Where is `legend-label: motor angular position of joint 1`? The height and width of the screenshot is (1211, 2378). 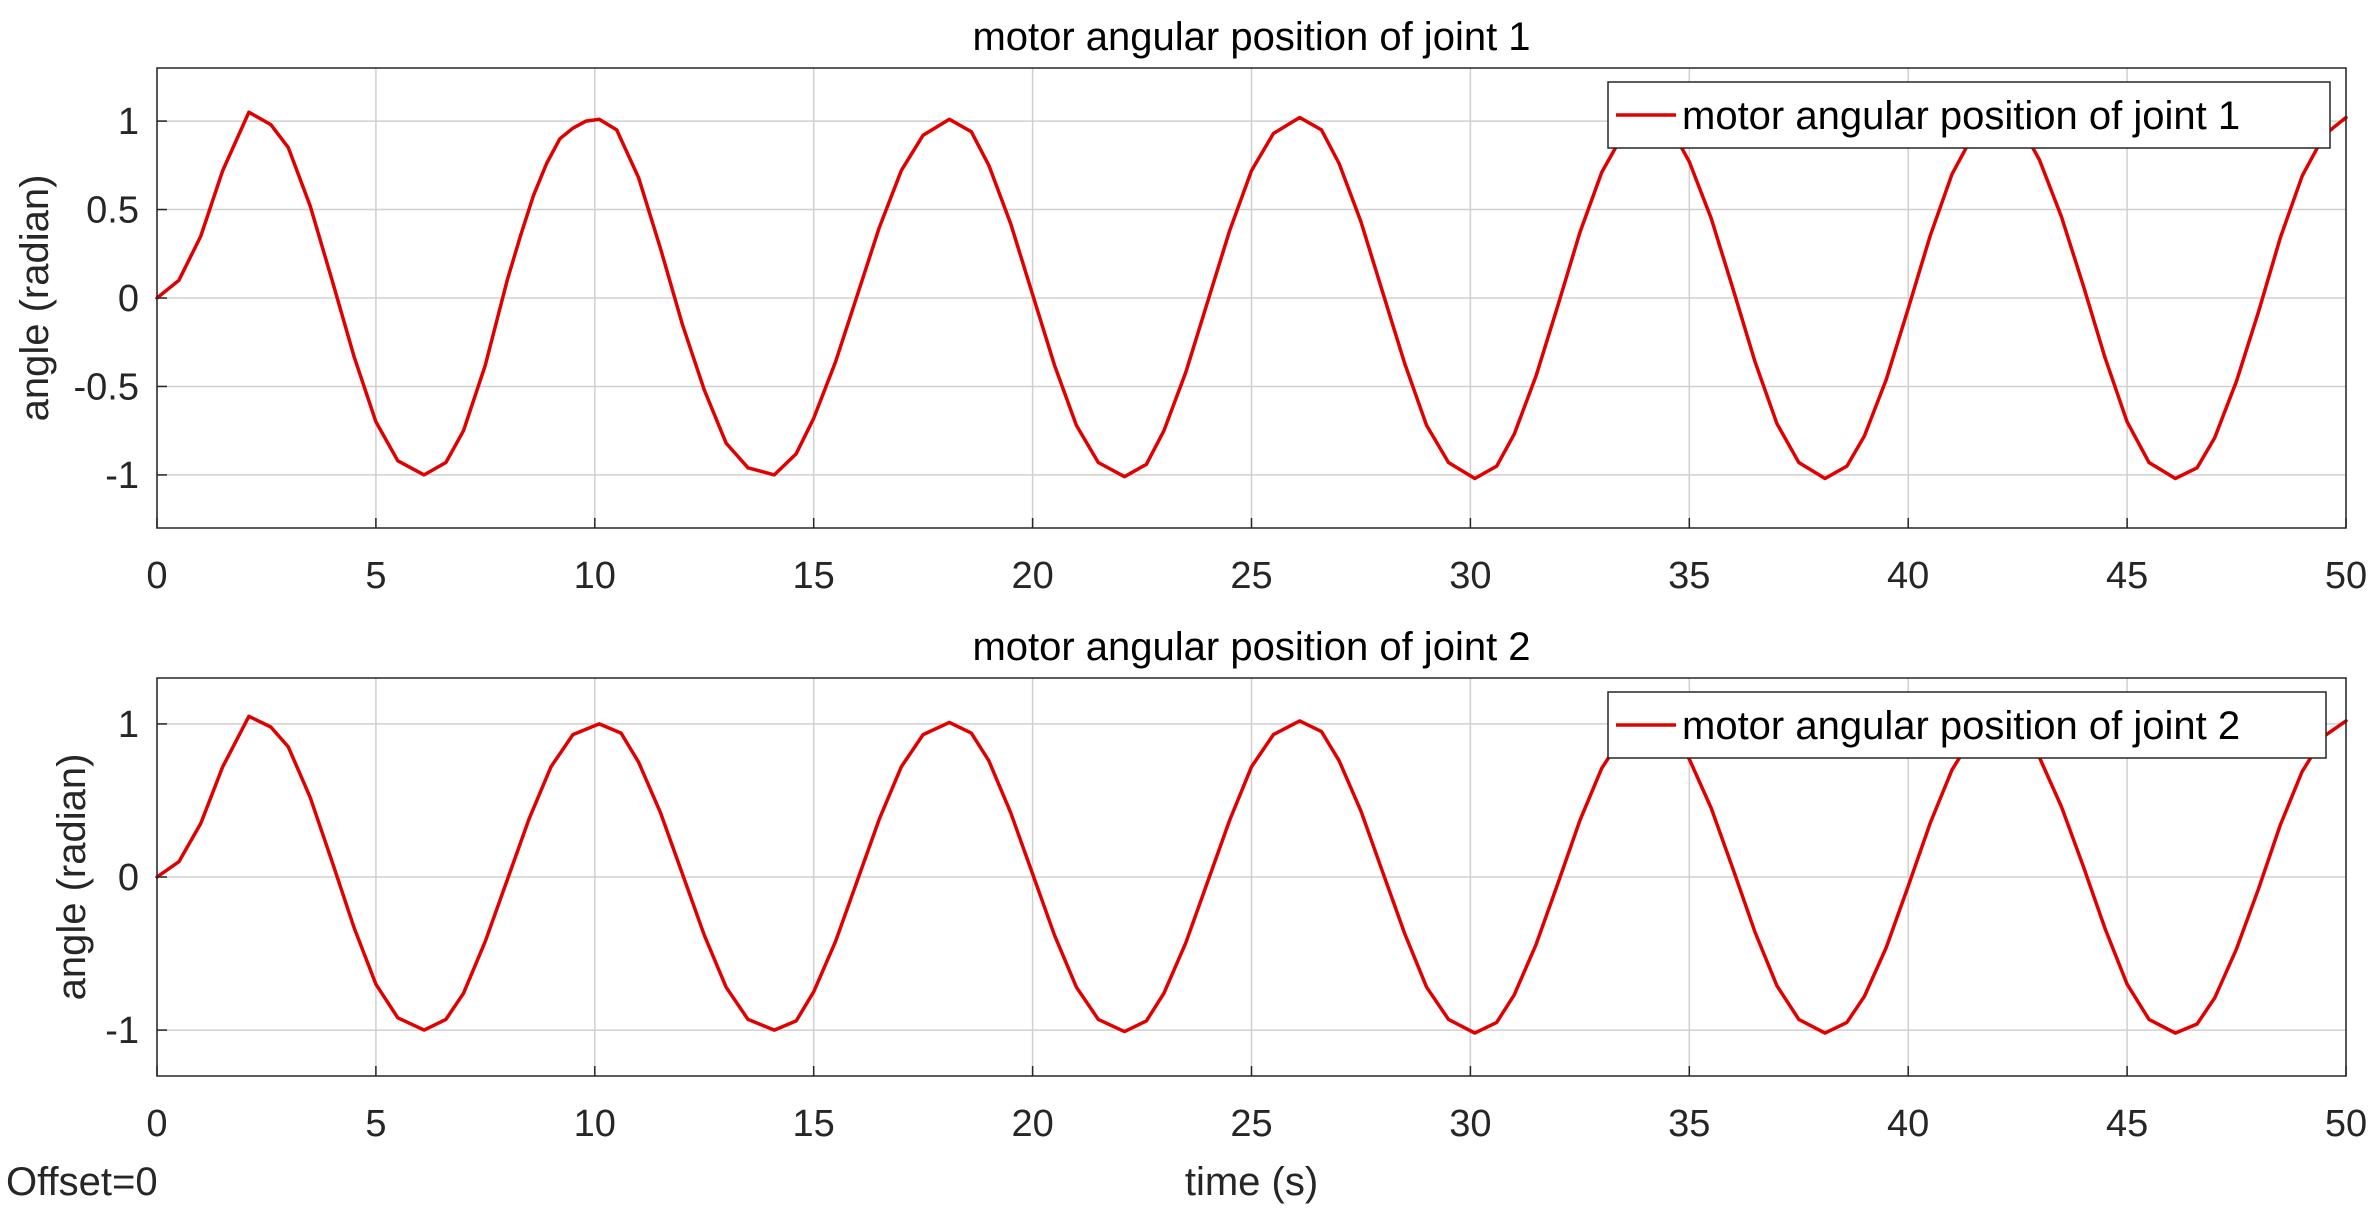
legend-label: motor angular position of joint 1 is located at coordinates (1961, 116).